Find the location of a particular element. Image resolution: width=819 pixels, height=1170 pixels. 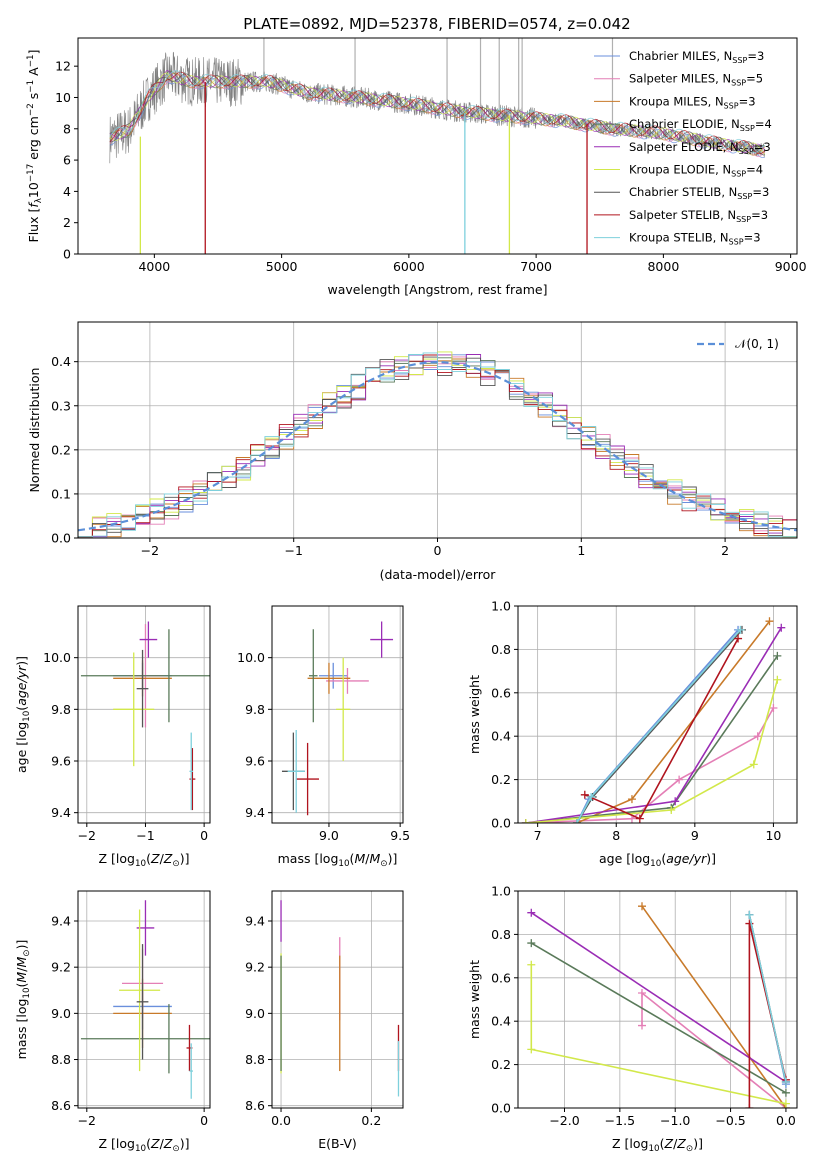

gaussian-curve is located at coordinates (437, 446).